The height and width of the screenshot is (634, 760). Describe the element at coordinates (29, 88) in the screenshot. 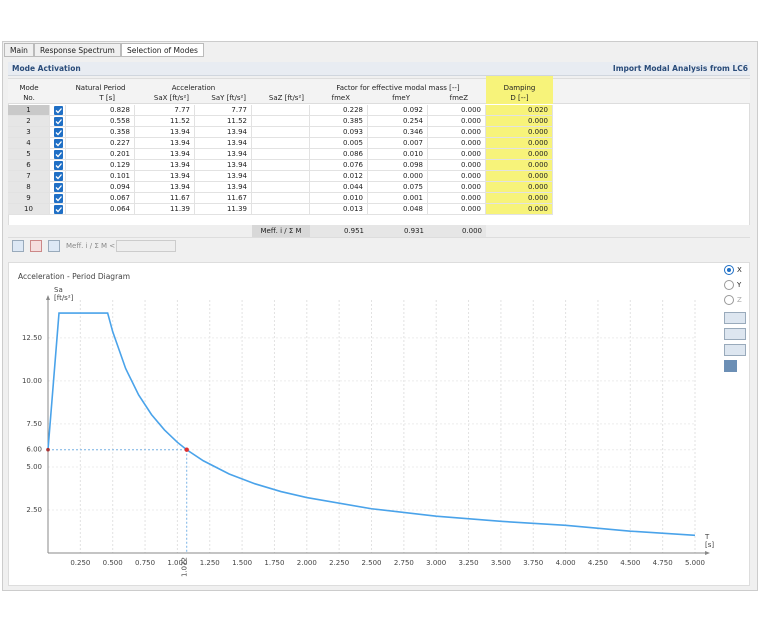

I see `header-text: Mode` at that location.